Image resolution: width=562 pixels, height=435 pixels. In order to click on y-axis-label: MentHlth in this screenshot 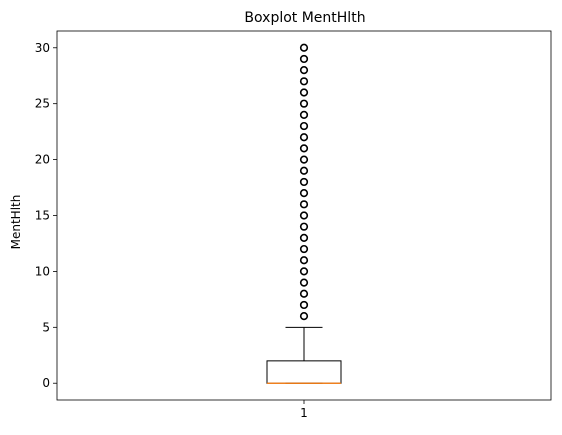, I will do `click(16, 222)`.